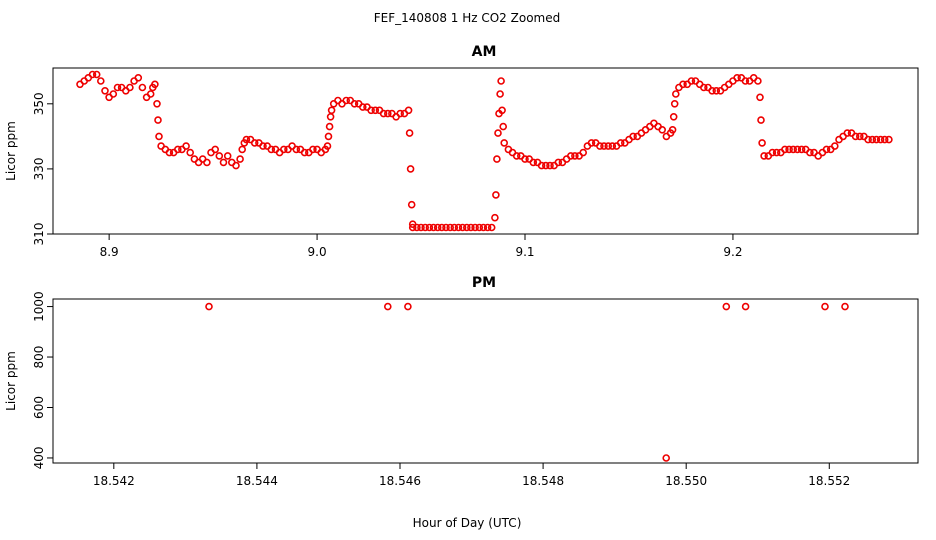 The width and height of the screenshot is (936, 540). What do you see at coordinates (829, 481) in the screenshot?
I see `x-tick-label-pm: 18.552` at bounding box center [829, 481].